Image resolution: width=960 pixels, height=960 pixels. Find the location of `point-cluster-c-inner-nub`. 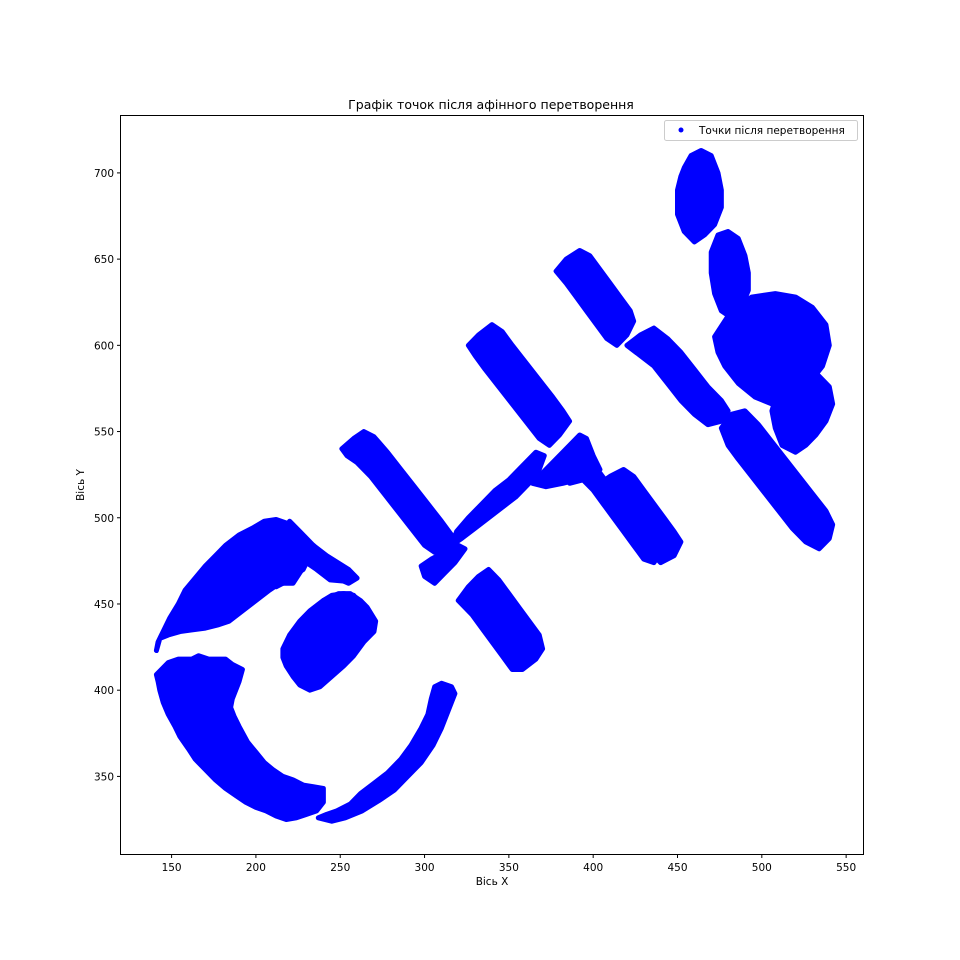

point-cluster-c-inner-nub is located at coordinates (341, 607).